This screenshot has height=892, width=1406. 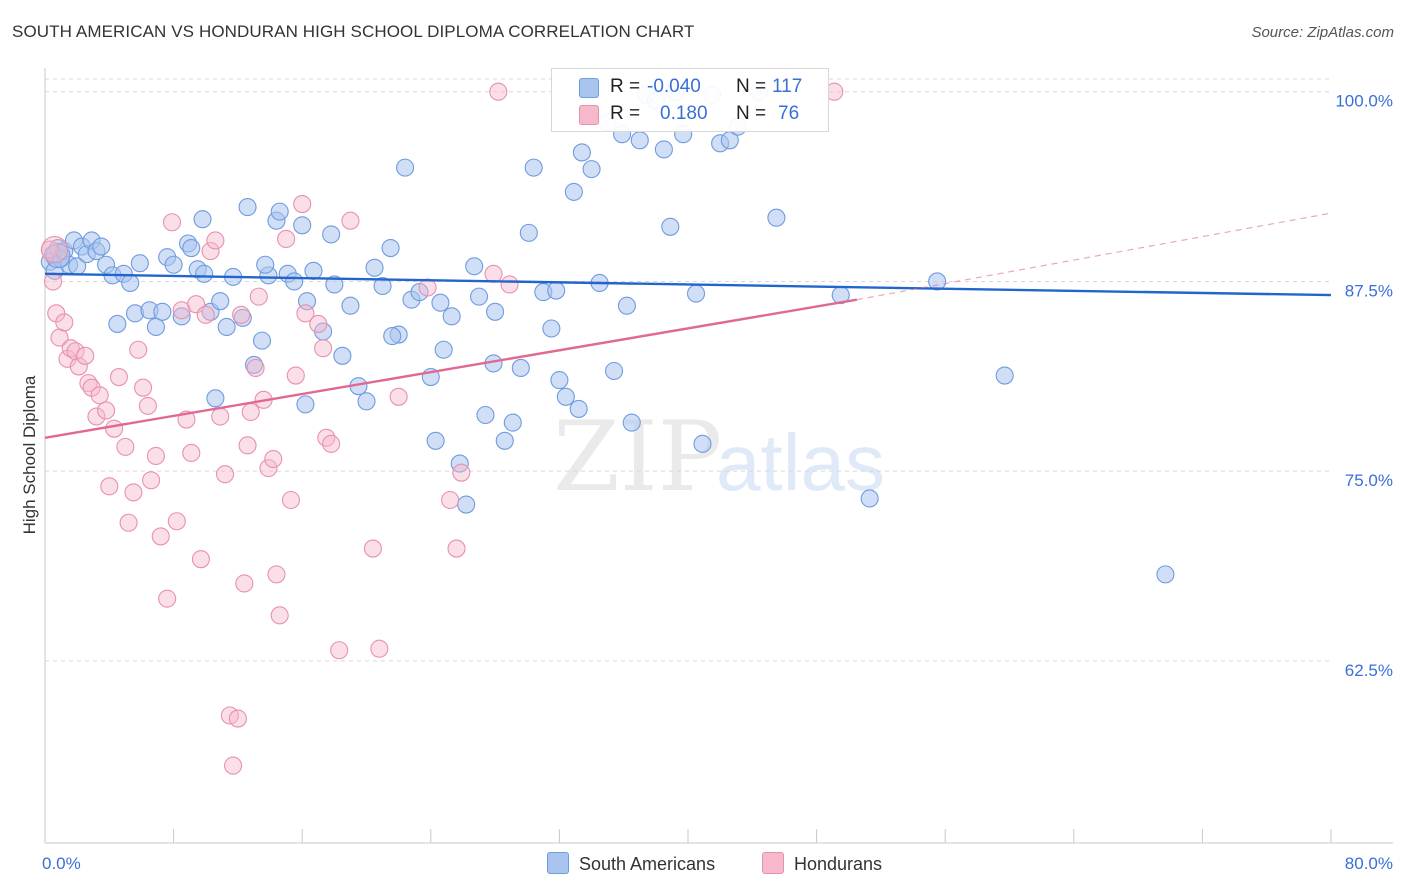 What do you see at coordinates (1322, 32) in the screenshot?
I see `chart-source: Source: ZipAtlas.com` at bounding box center [1322, 32].